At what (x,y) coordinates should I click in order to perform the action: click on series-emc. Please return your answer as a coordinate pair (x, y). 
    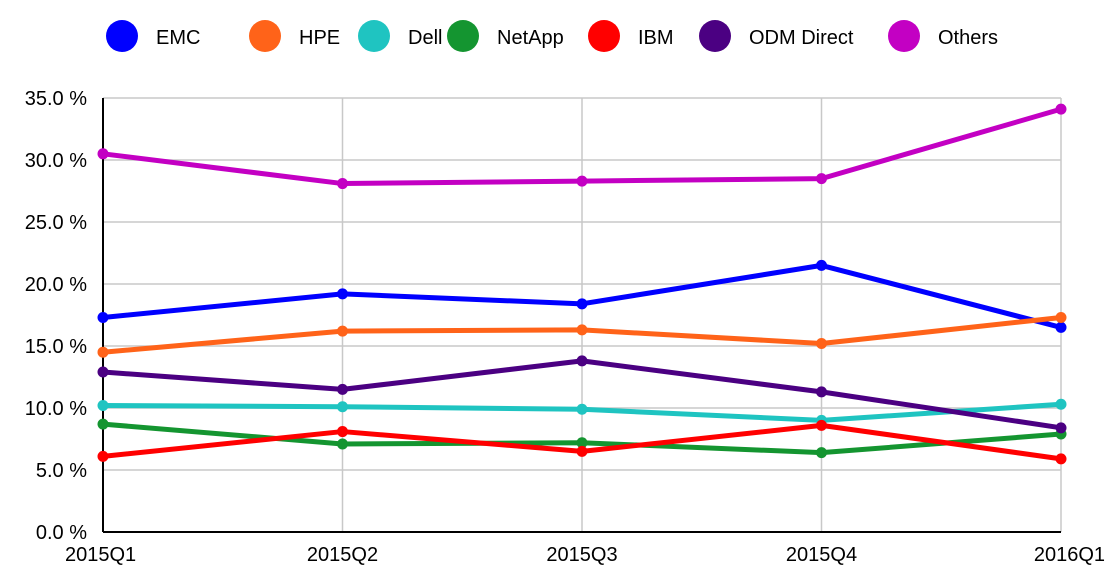
    Looking at the image, I should click on (582, 296).